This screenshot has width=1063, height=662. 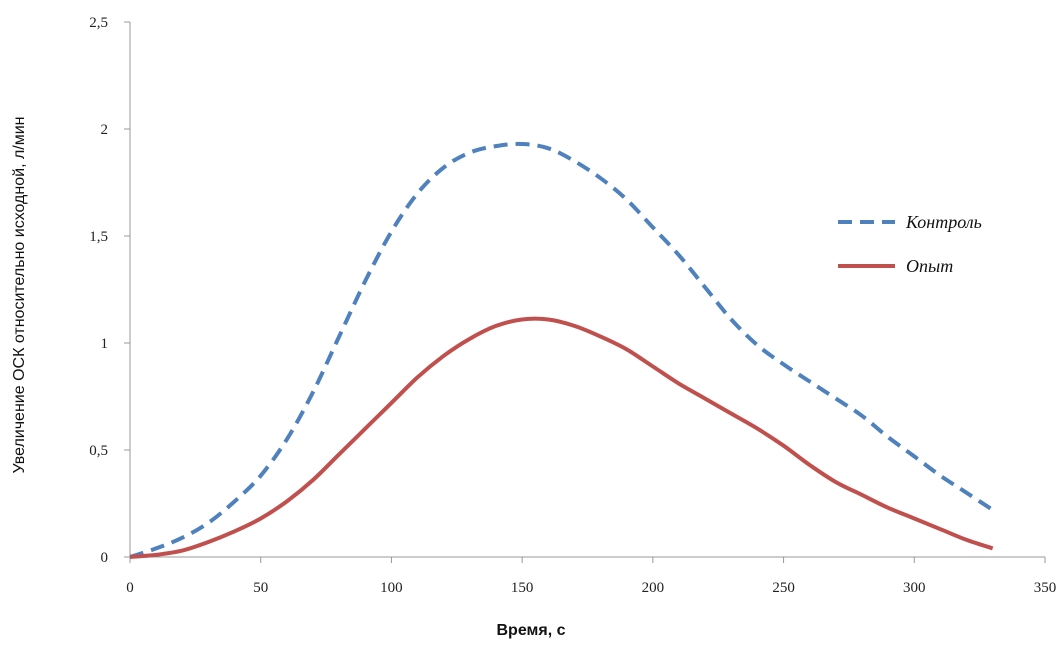 What do you see at coordinates (653, 588) in the screenshot?
I see `x-tick-label: 200` at bounding box center [653, 588].